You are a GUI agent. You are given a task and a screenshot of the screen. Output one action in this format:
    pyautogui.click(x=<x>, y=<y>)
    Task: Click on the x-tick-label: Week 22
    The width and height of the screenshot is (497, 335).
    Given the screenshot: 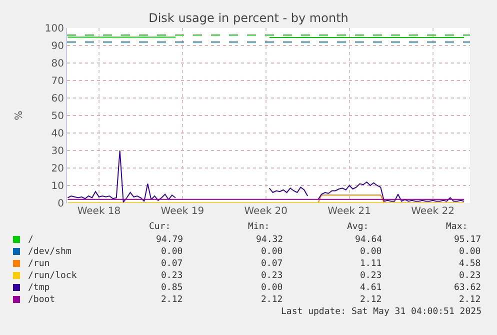 What is the action you would take?
    pyautogui.click(x=432, y=211)
    